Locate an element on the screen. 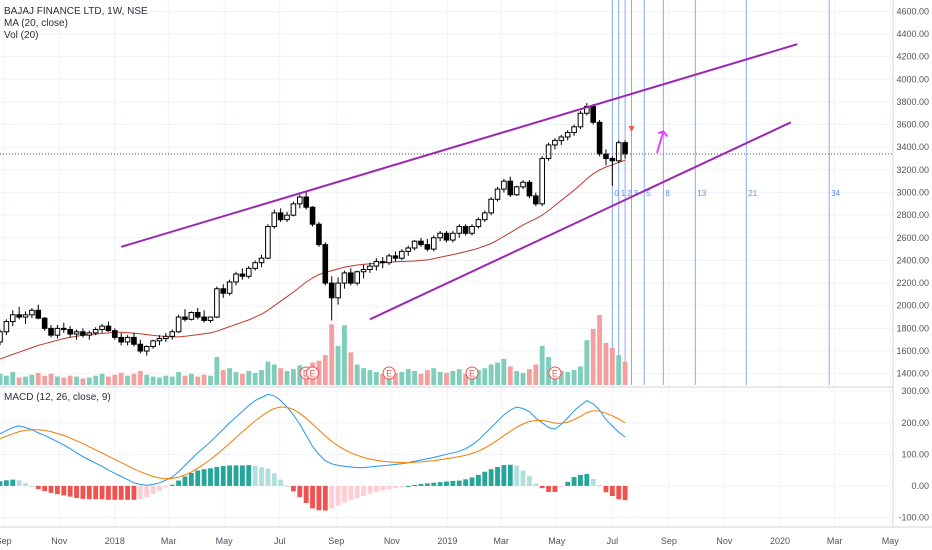 This screenshot has width=932, height=550. fib-label: 21 is located at coordinates (752, 193).